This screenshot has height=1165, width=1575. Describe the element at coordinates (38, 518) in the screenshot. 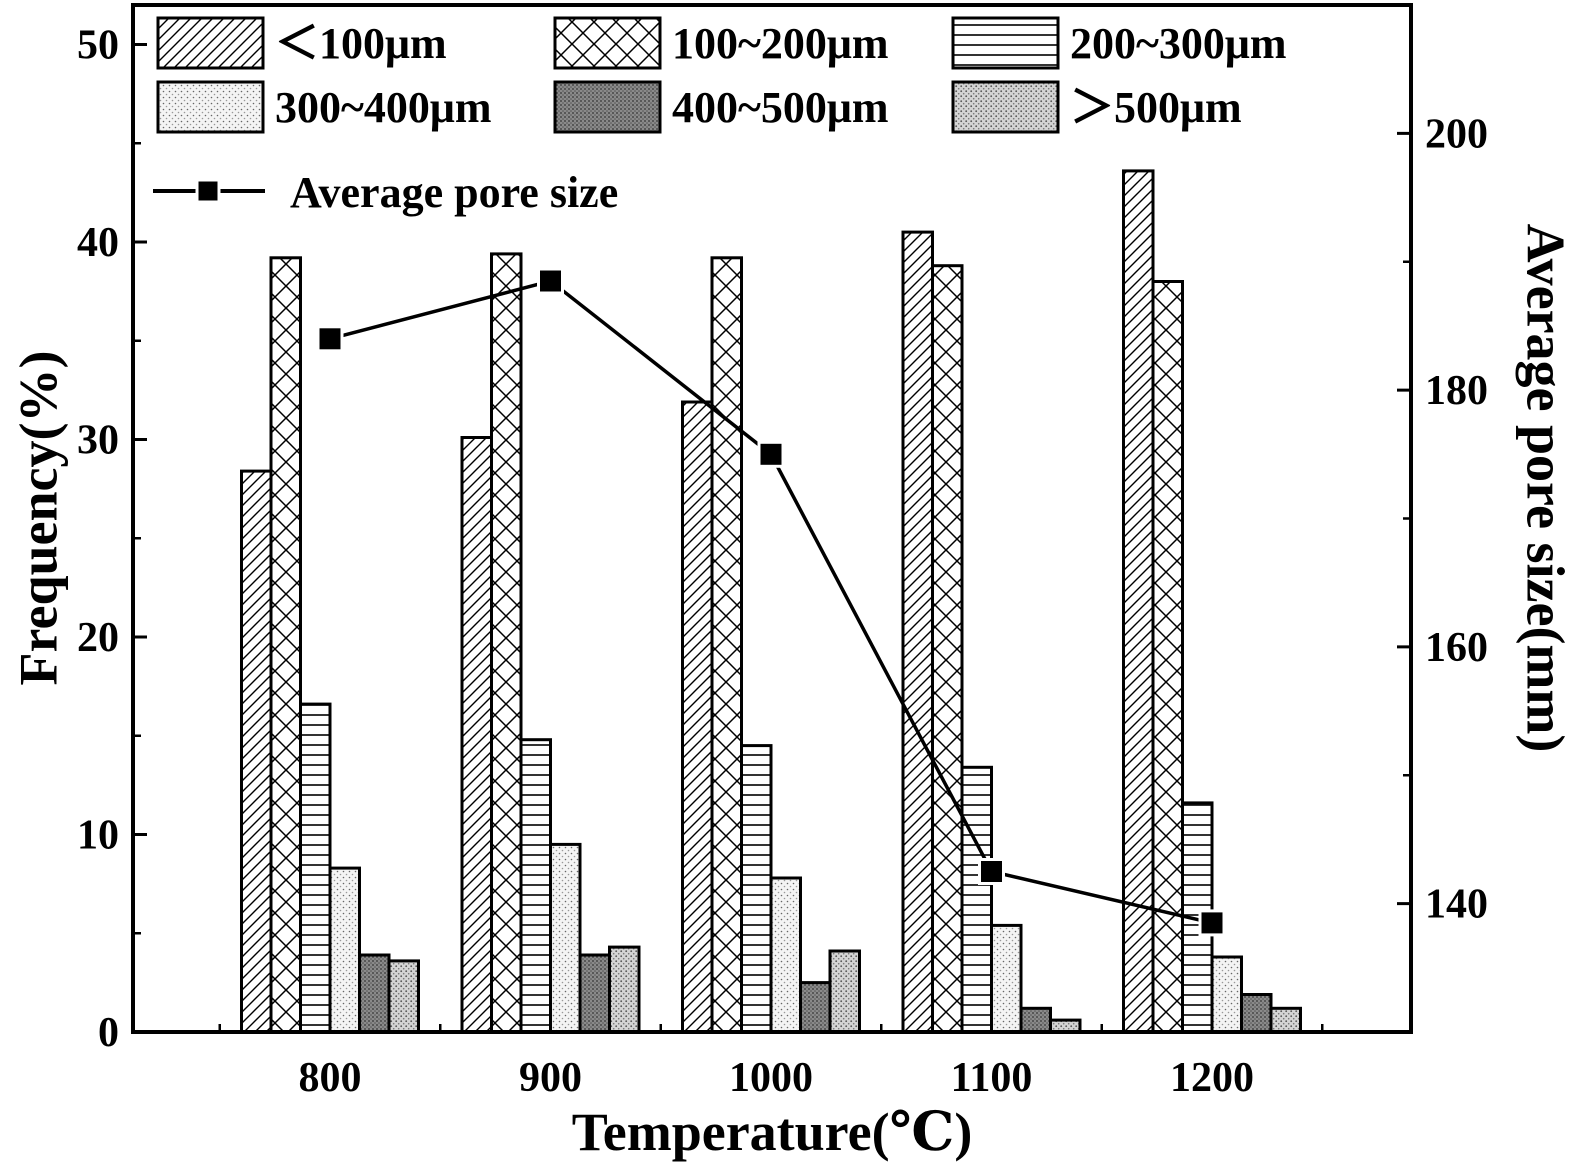

I see `y-axis-title: Frequency(%)` at that location.